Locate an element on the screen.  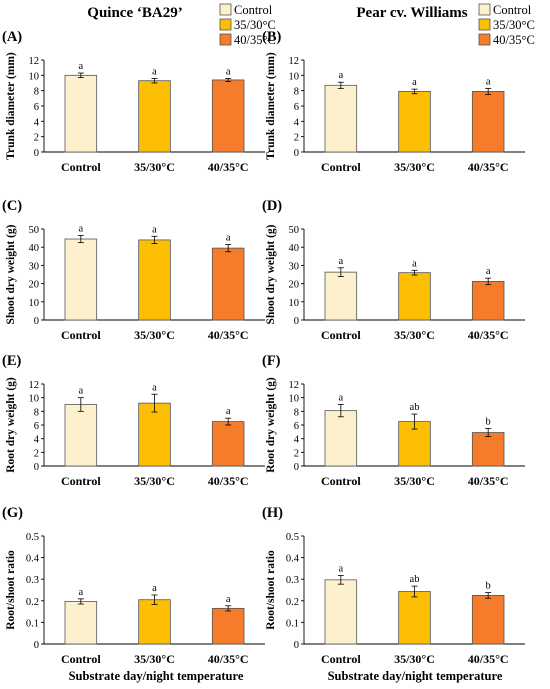
y-tick-label: 50 is located at coordinates (294, 230).